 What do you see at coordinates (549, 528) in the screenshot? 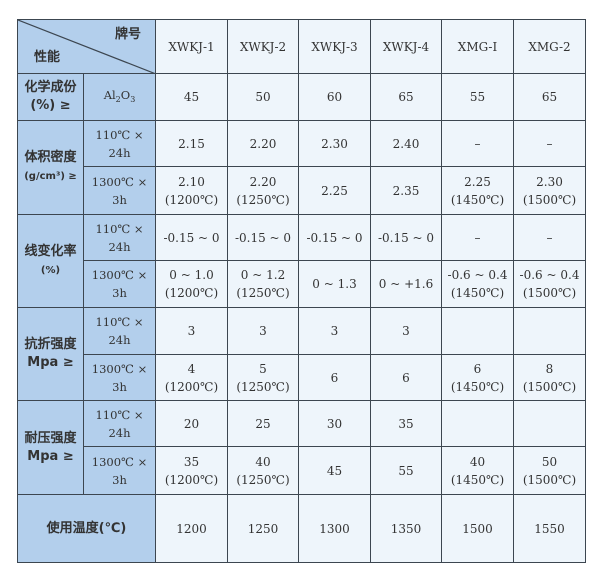
I see `cell: 1550` at bounding box center [549, 528].